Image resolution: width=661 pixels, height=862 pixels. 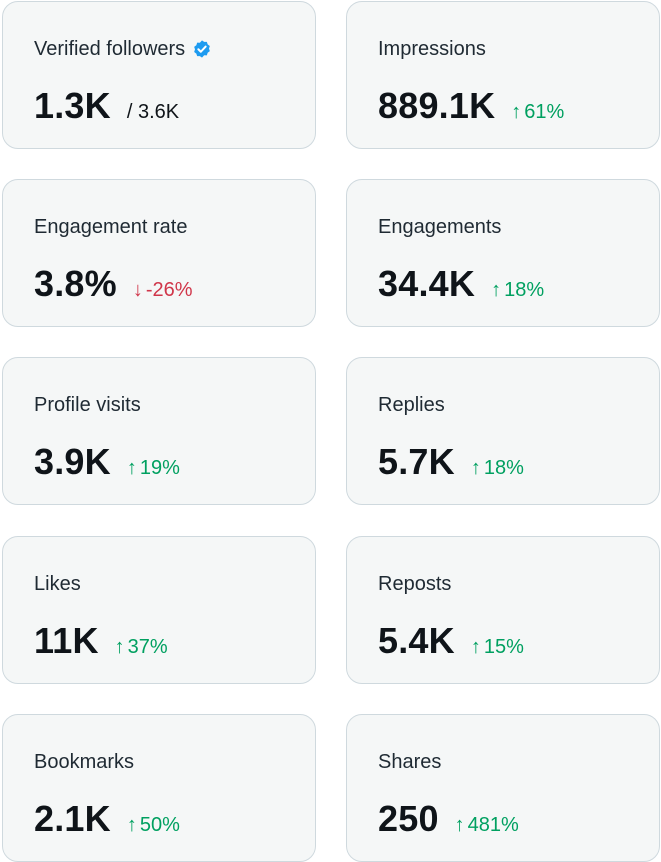 I want to click on metric-change: ↓ -26%, so click(x=163, y=290).